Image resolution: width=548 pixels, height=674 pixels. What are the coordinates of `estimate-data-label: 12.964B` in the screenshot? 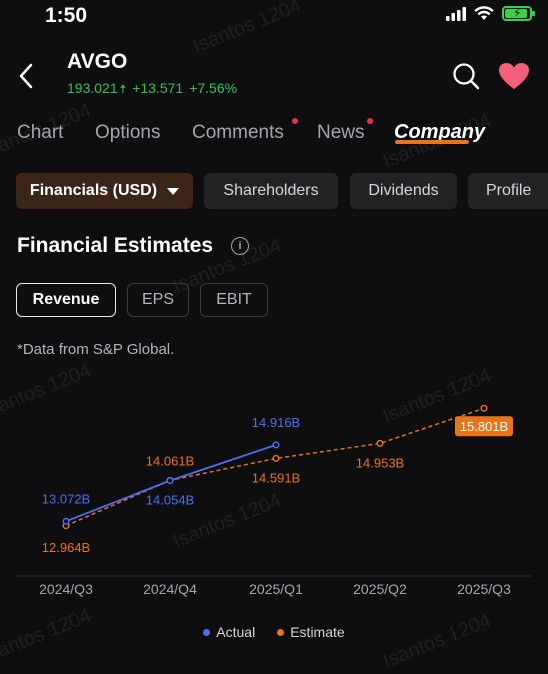 It's located at (66, 547).